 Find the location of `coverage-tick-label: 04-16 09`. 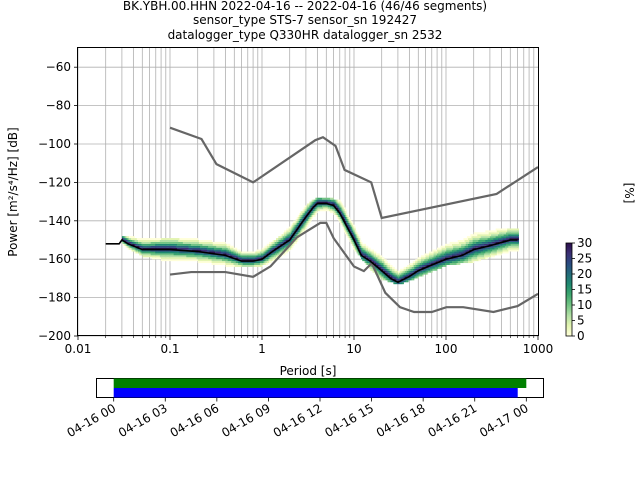

coverage-tick-label: 04-16 09 is located at coordinates (246, 420).